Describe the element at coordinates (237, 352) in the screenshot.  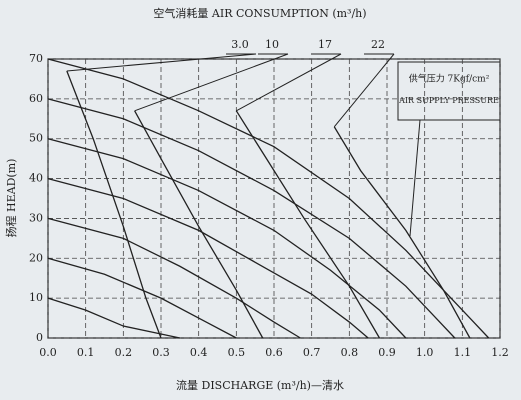
I see `x-tick-label: 0.5` at that location.